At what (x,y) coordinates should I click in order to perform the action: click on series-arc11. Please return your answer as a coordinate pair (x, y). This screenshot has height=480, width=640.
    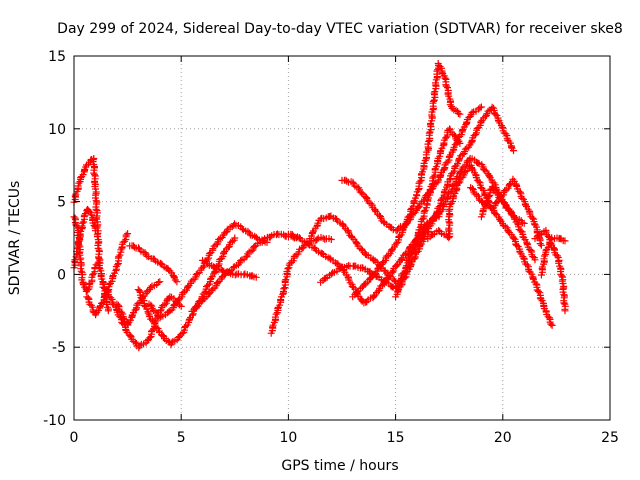
    Looking at the image, I should click on (301, 285).